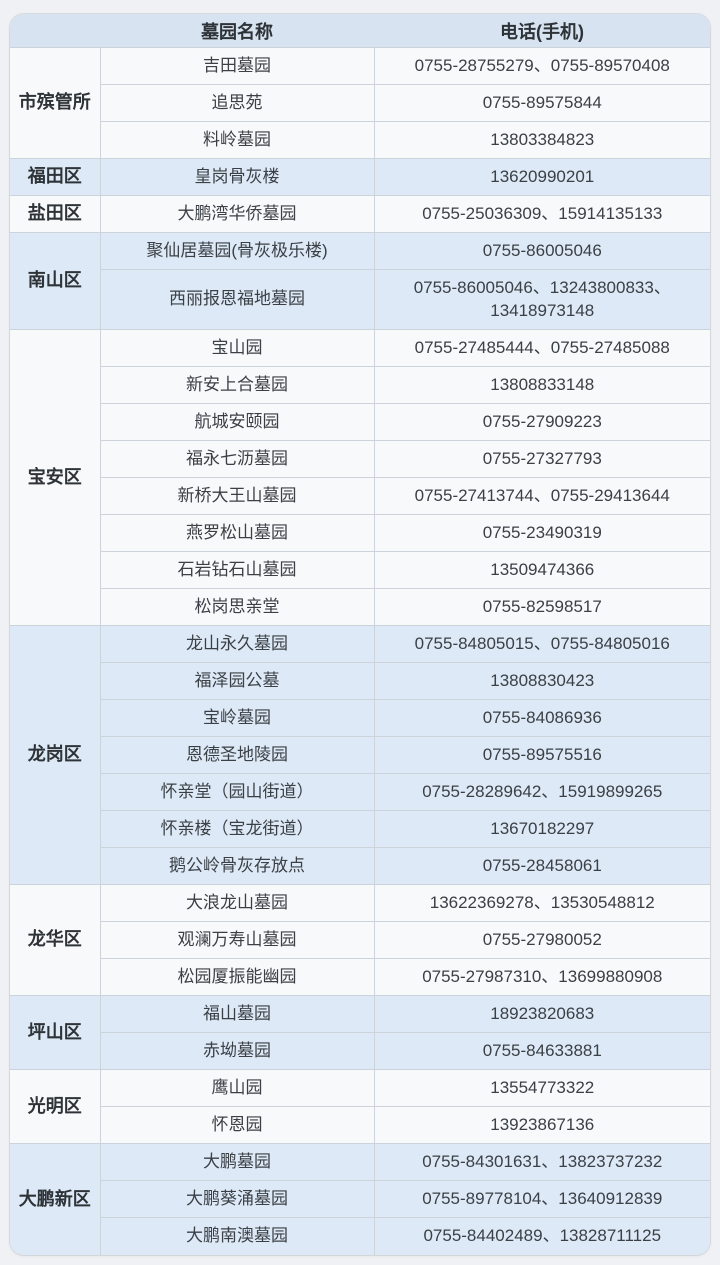  Describe the element at coordinates (541, 644) in the screenshot. I see `phone-cell: 0755-84805015、0755-84805016` at that location.